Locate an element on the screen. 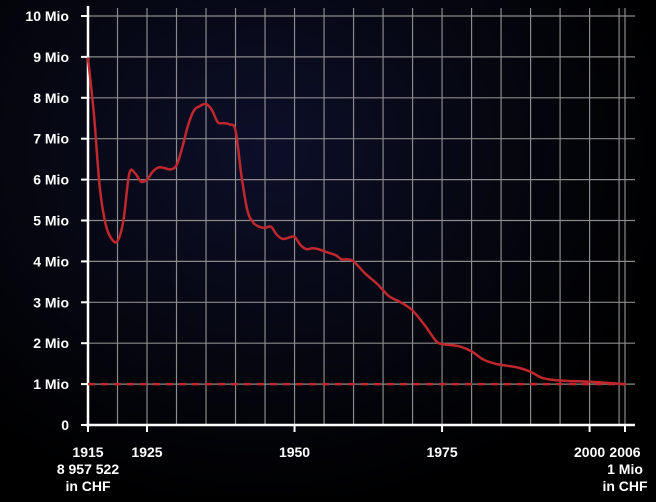  y-tick-label: 8 Mio is located at coordinates (51, 98).